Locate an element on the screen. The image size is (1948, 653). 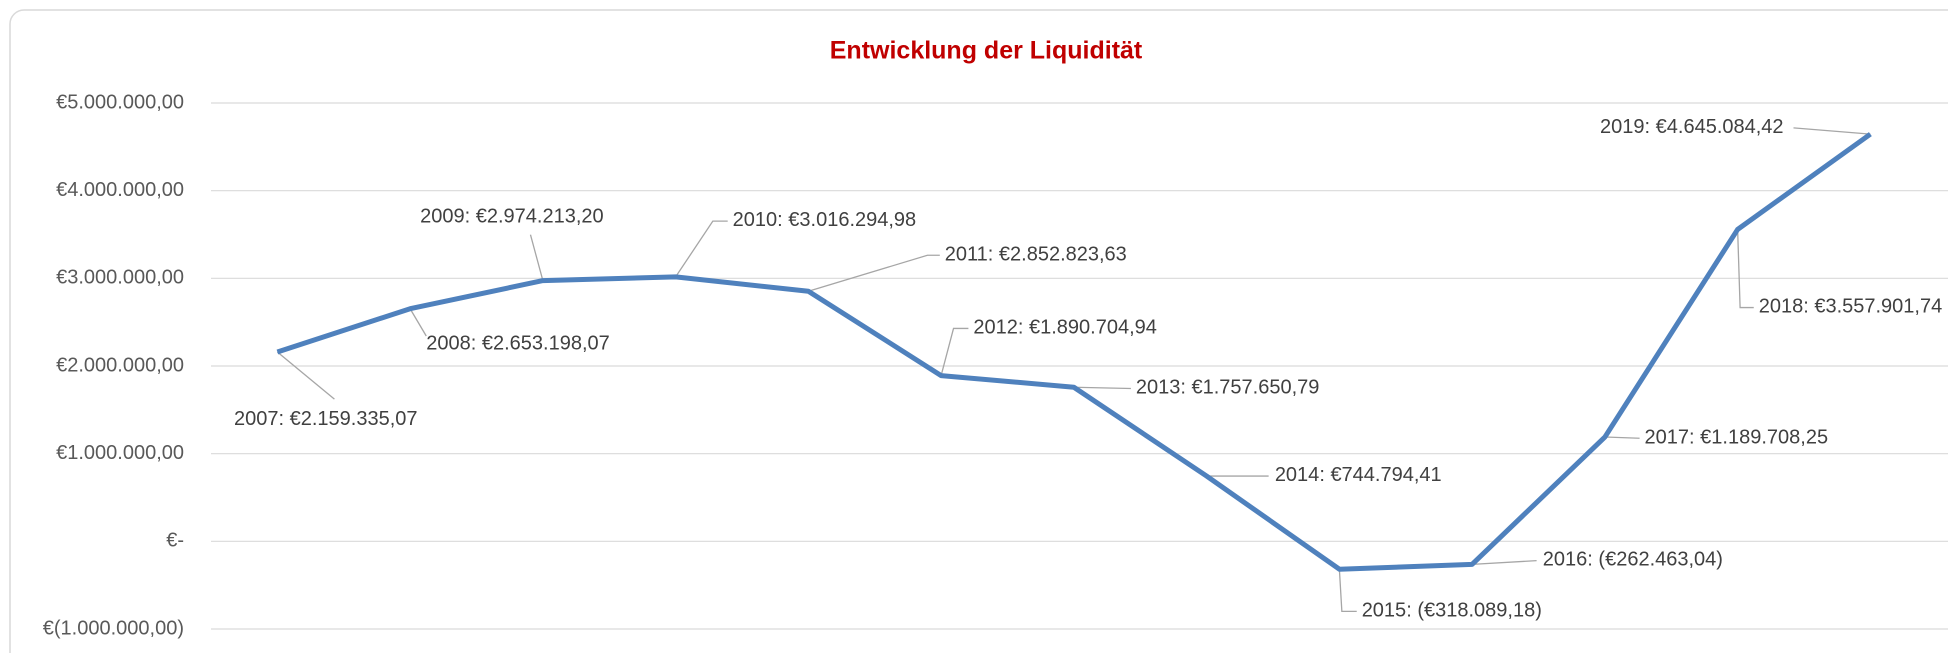
data-label: 2007: €2.159.335,07 is located at coordinates (326, 420).